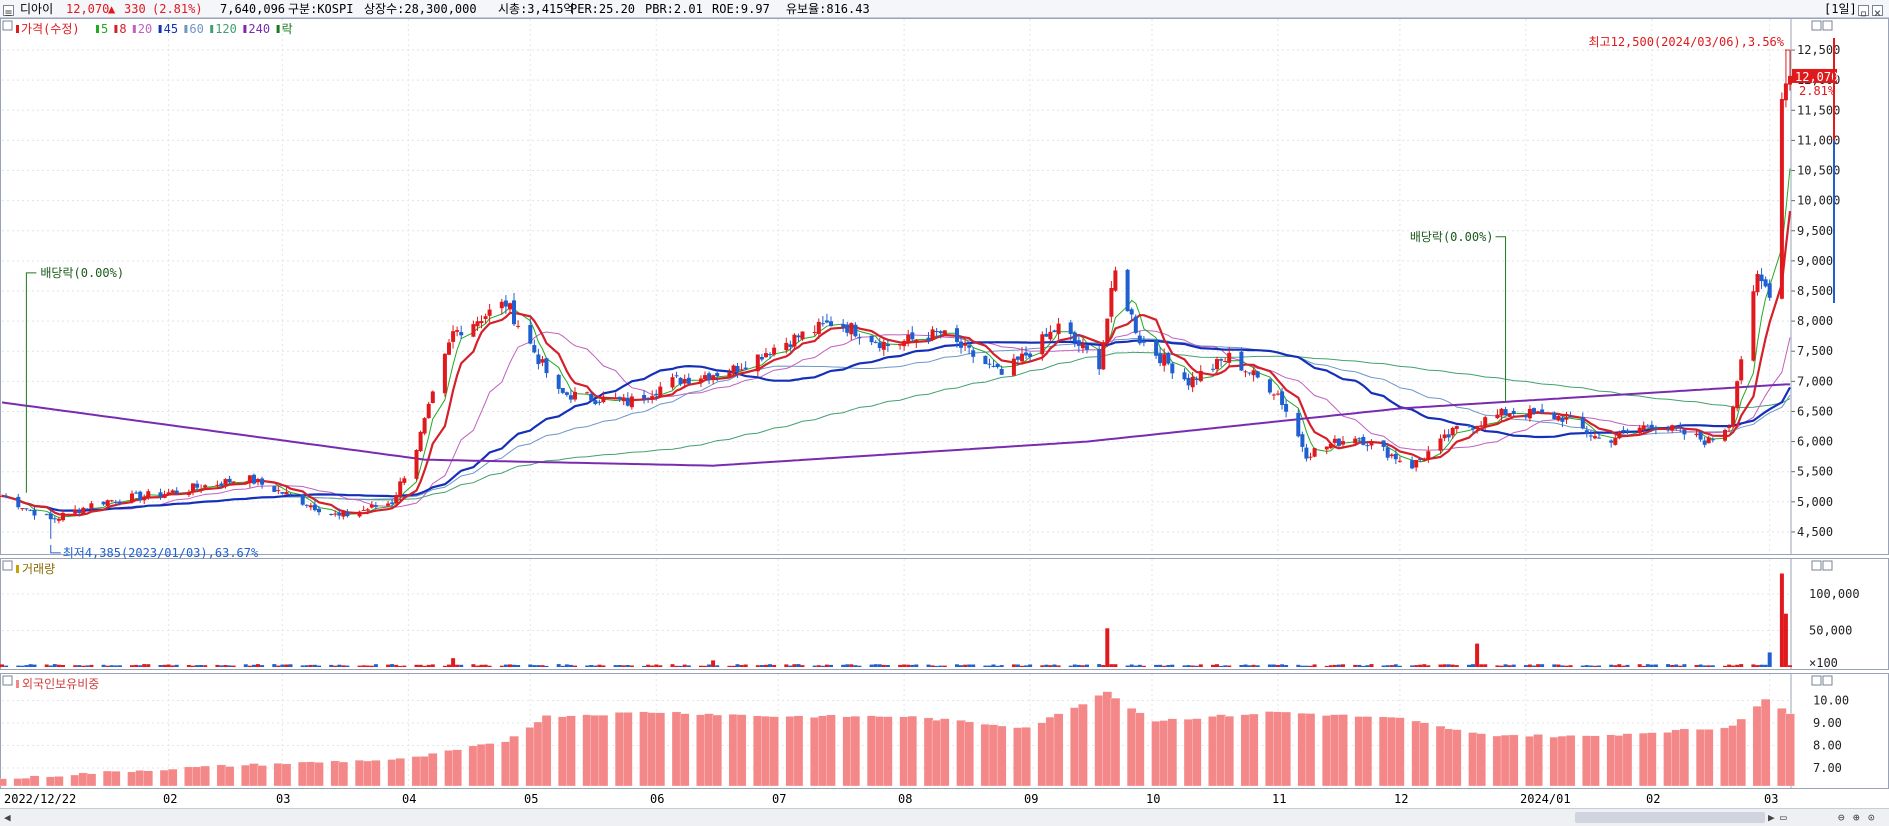 This screenshot has width=1889, height=826. What do you see at coordinates (1856, 817) in the screenshot?
I see `zoom-in-icon: ⊕` at bounding box center [1856, 817].